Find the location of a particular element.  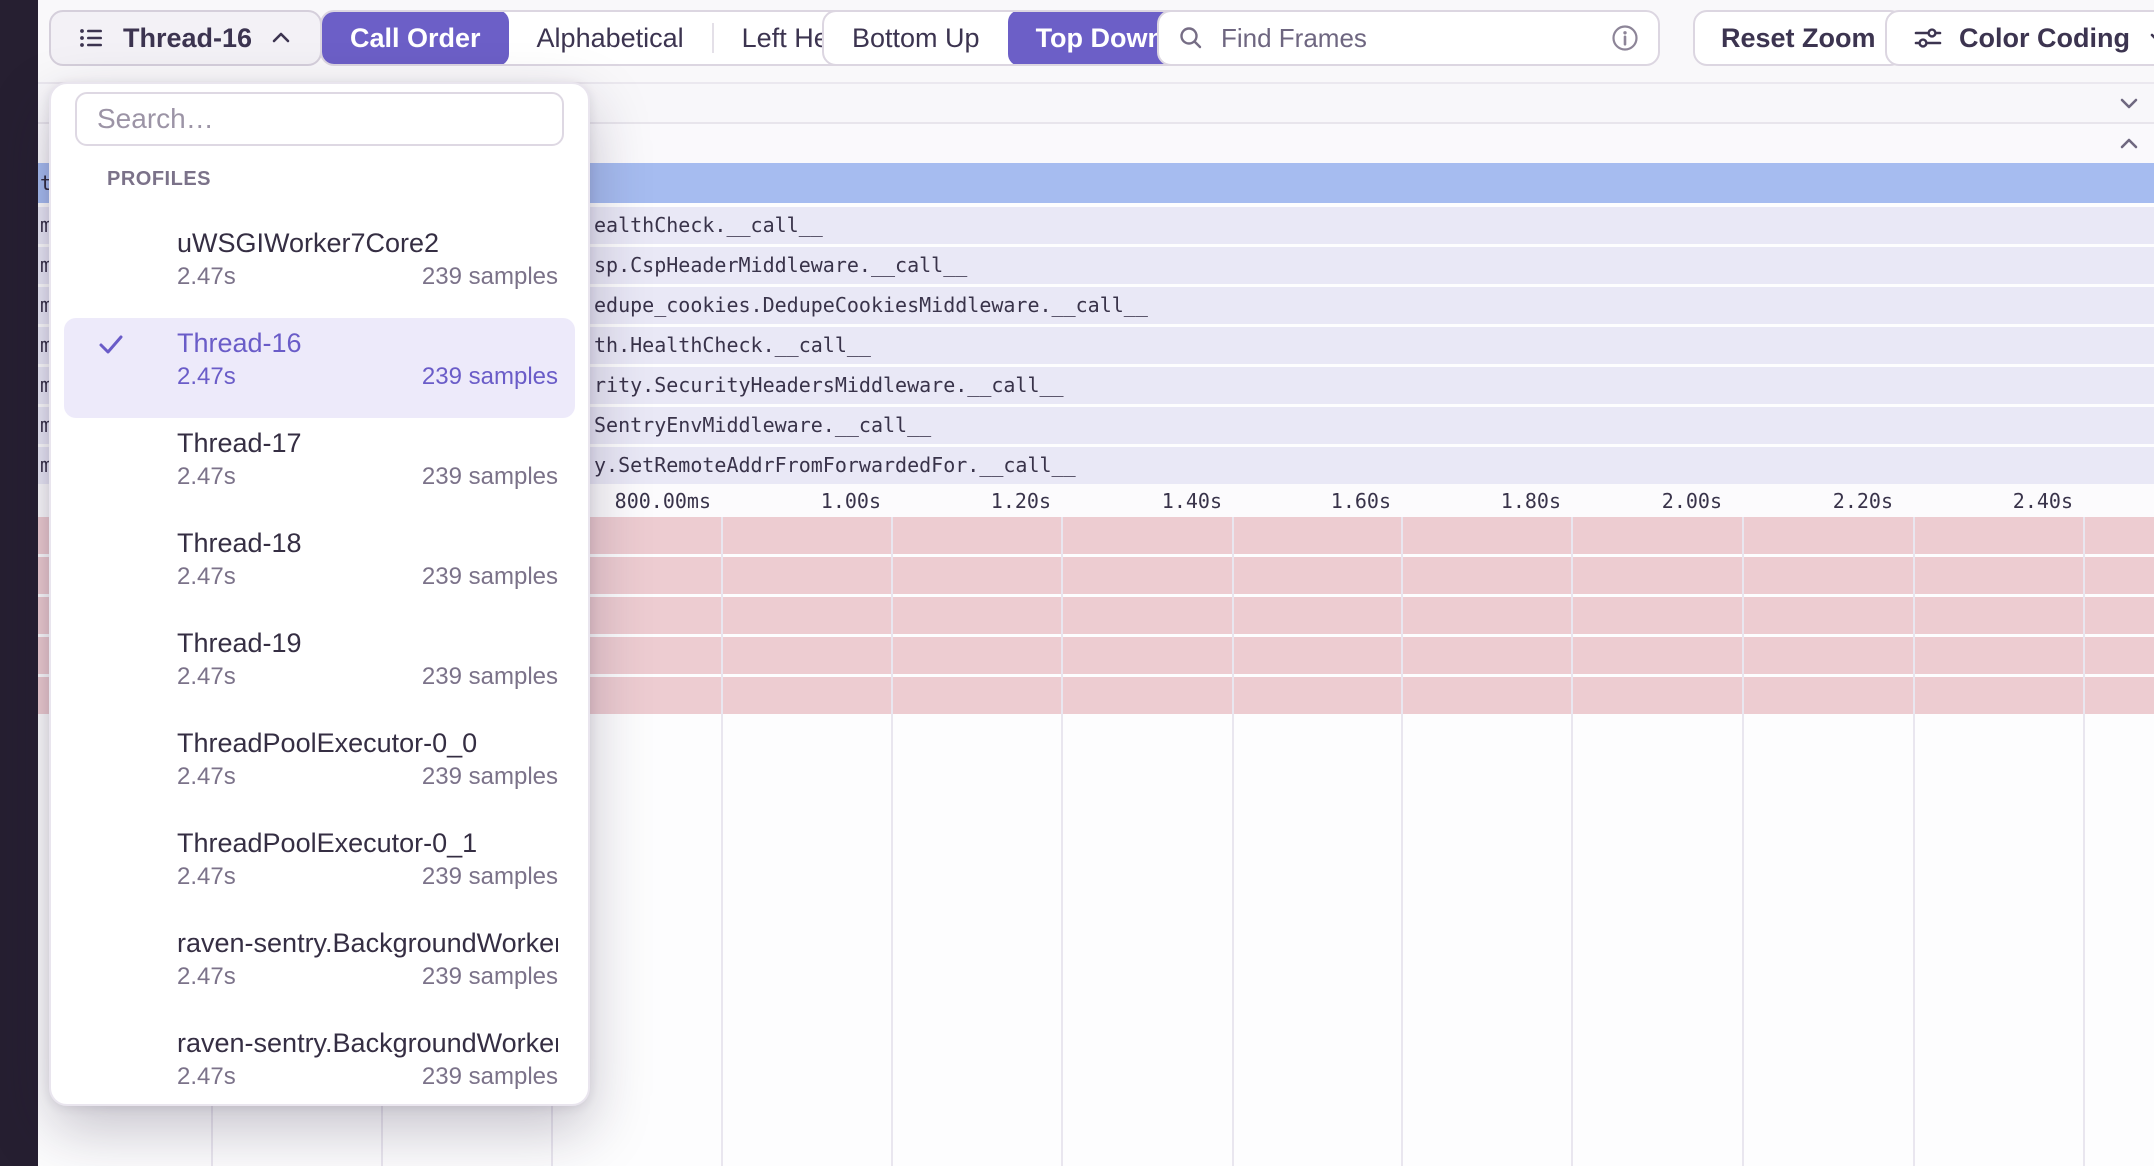

tick-label: 1.00s is located at coordinates (850, 501).